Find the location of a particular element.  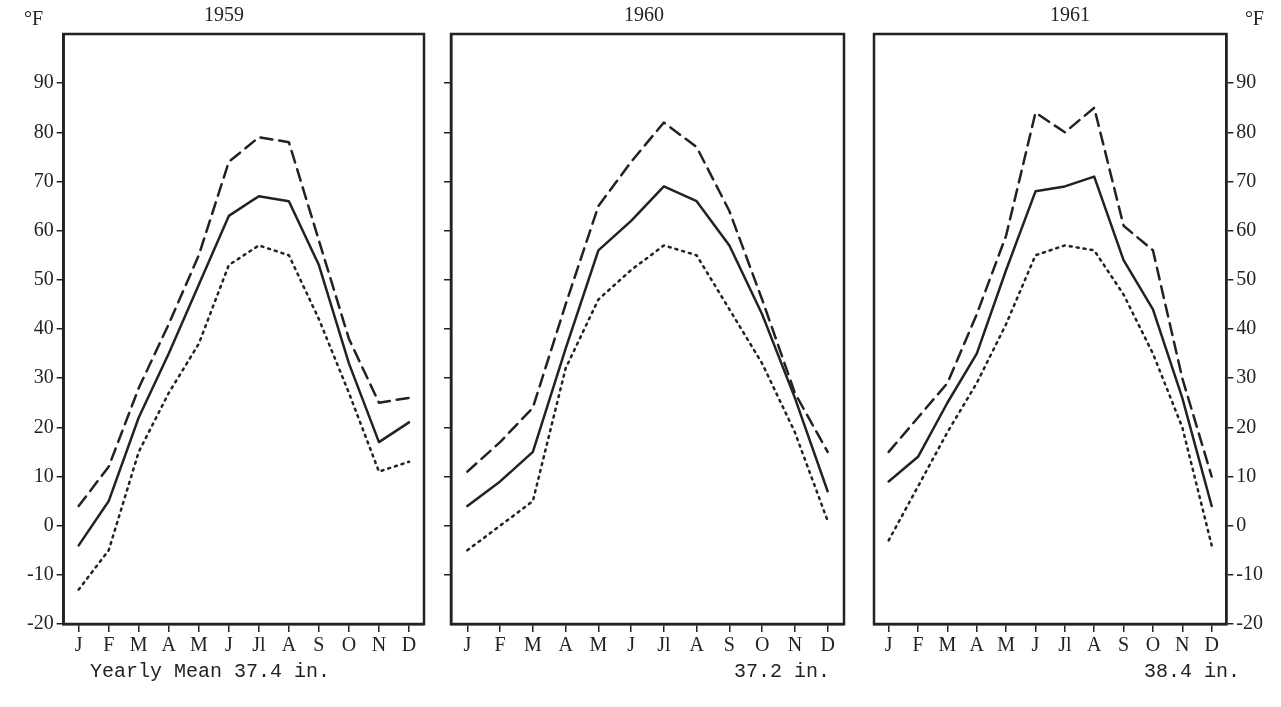

y2-tick-label: 10 is located at coordinates (1246, 474).